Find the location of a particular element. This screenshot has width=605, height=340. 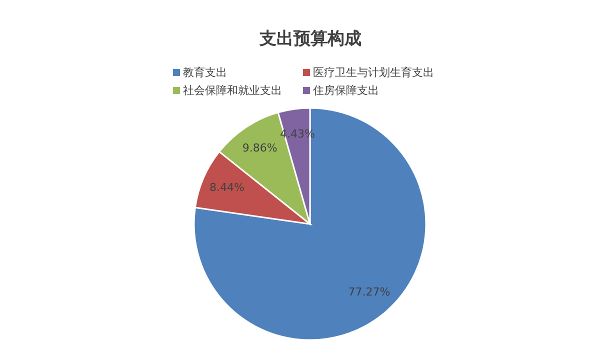

legend-label: 社会保障和就业支出 is located at coordinates (232, 90).